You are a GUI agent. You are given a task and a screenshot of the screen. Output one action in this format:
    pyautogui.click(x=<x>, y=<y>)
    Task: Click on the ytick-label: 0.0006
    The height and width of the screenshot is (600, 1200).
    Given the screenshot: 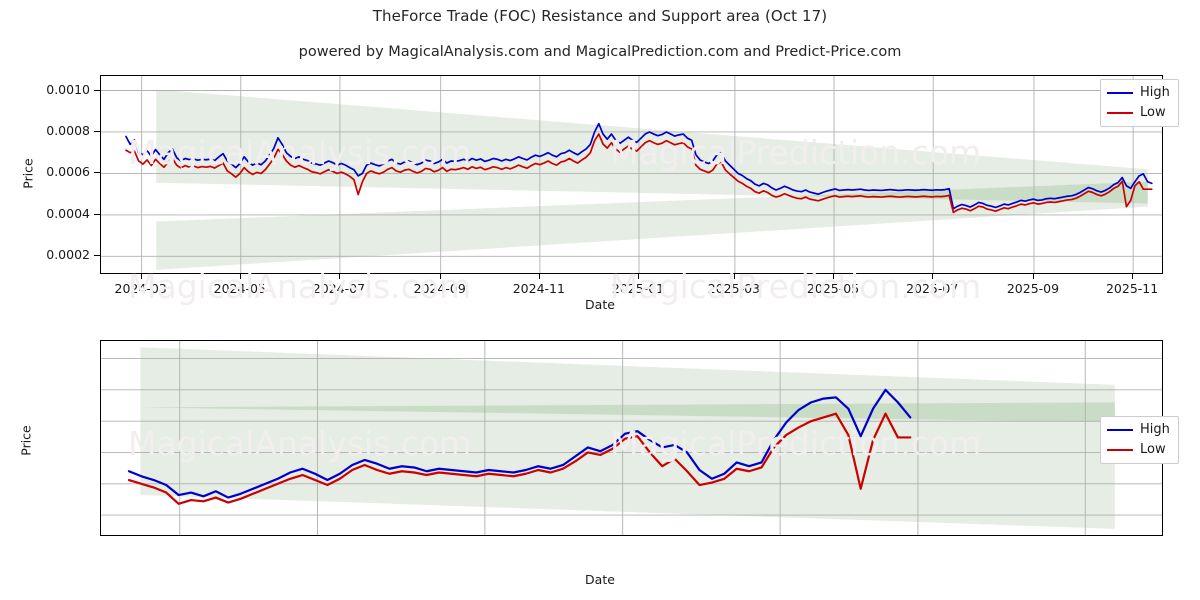 What is the action you would take?
    pyautogui.click(x=68, y=172)
    